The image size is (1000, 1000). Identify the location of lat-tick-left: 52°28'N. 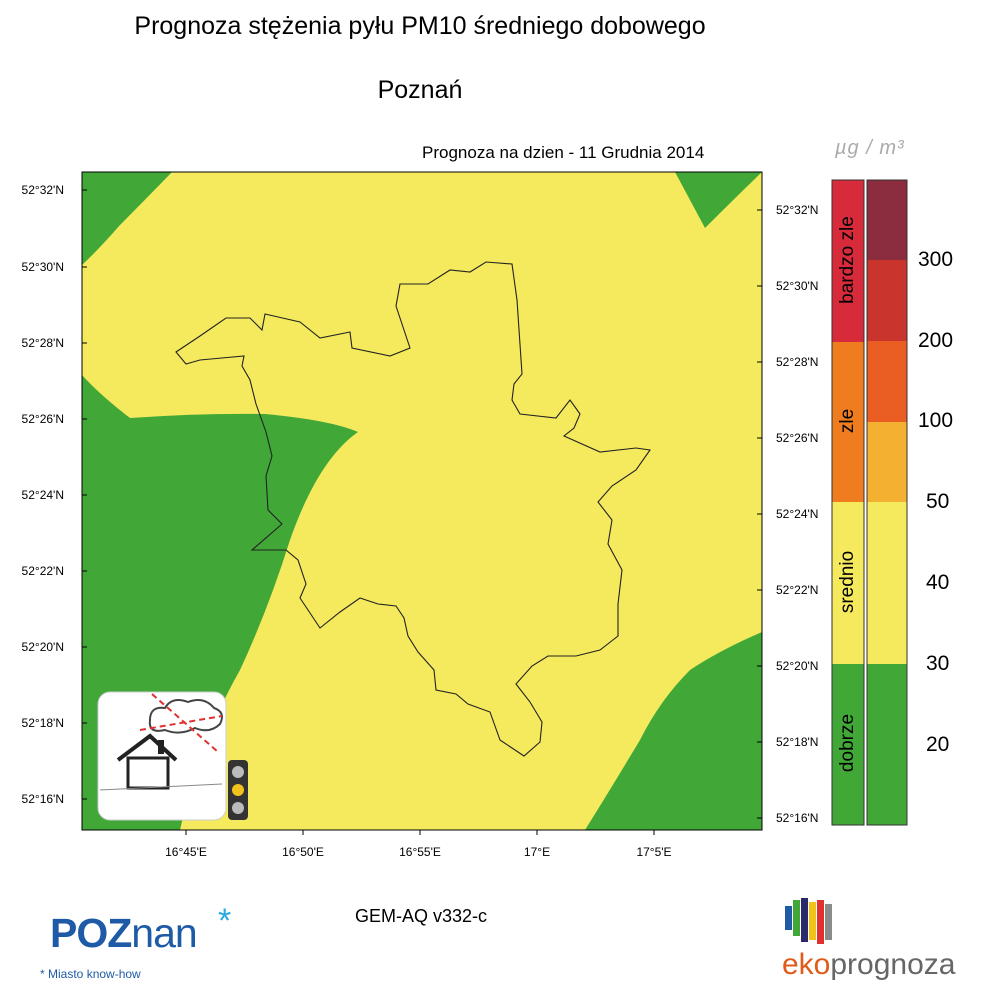
(42, 343).